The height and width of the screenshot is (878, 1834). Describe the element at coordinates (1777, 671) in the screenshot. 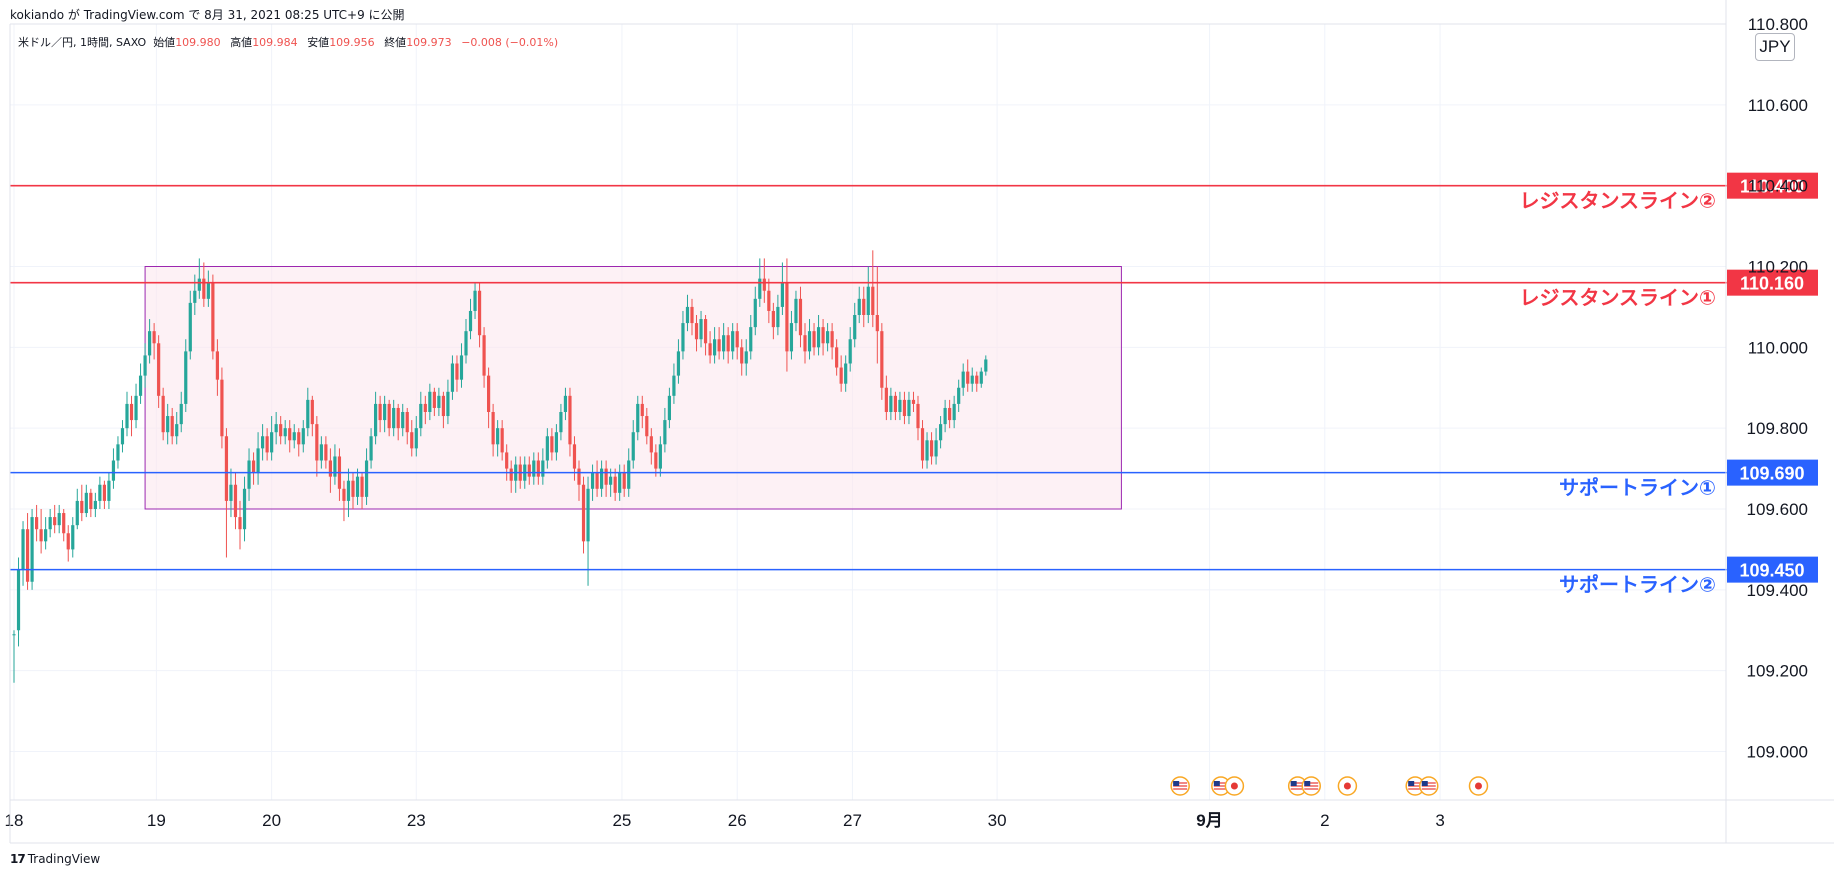

I see `price-tick-label: 109.200` at that location.